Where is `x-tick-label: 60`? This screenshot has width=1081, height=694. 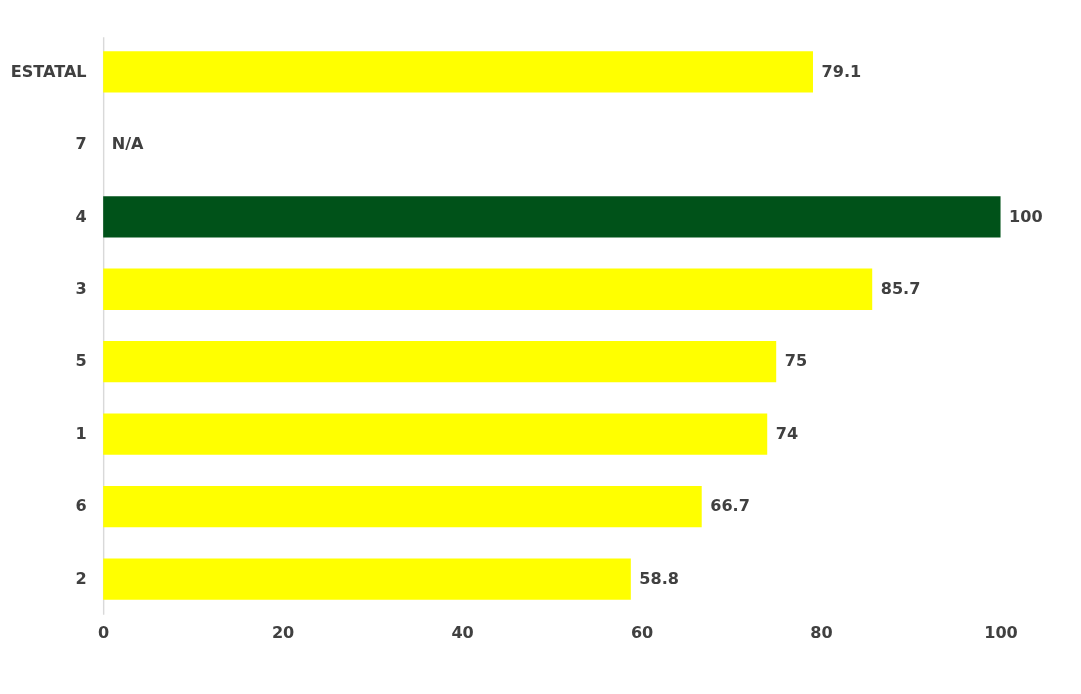
x-tick-label: 60 is located at coordinates (642, 633).